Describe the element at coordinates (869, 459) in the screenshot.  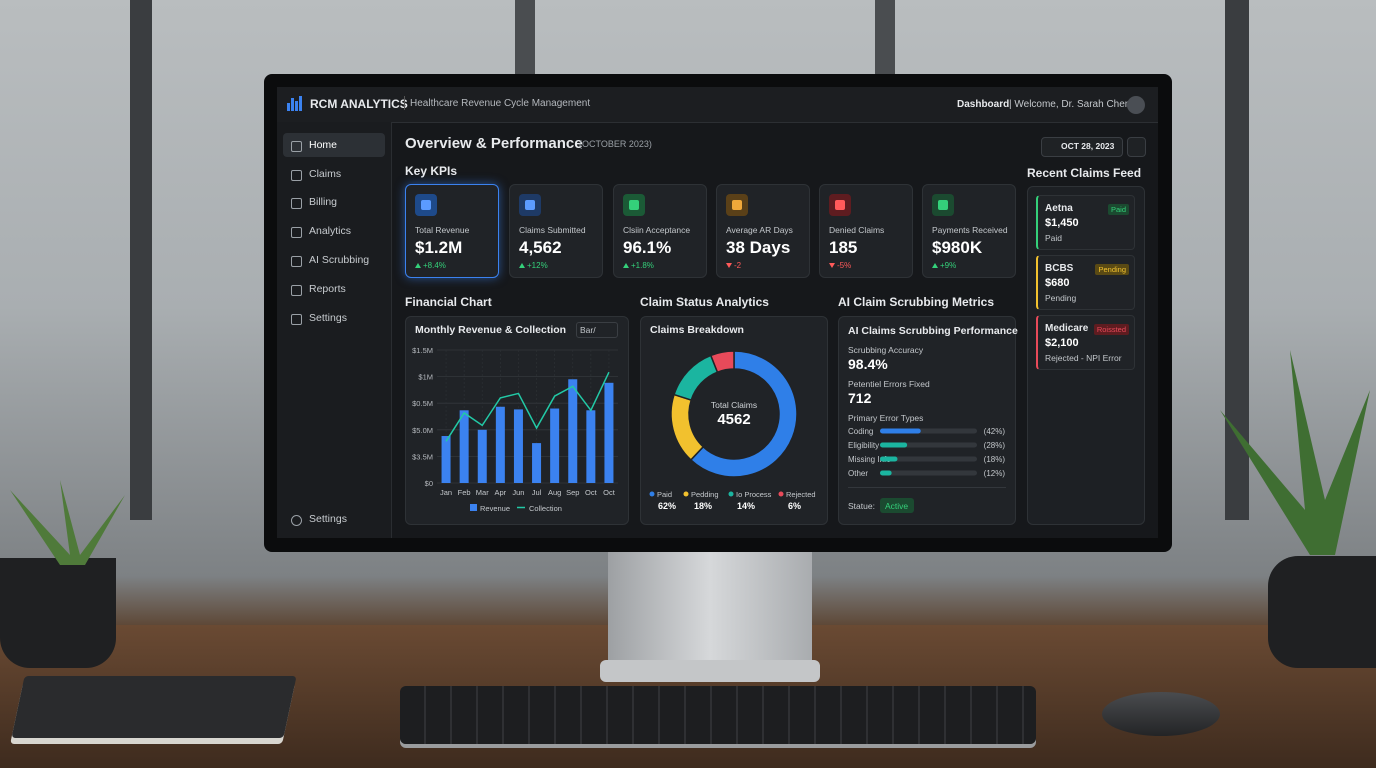
I see `category-label: Missing Info` at that location.